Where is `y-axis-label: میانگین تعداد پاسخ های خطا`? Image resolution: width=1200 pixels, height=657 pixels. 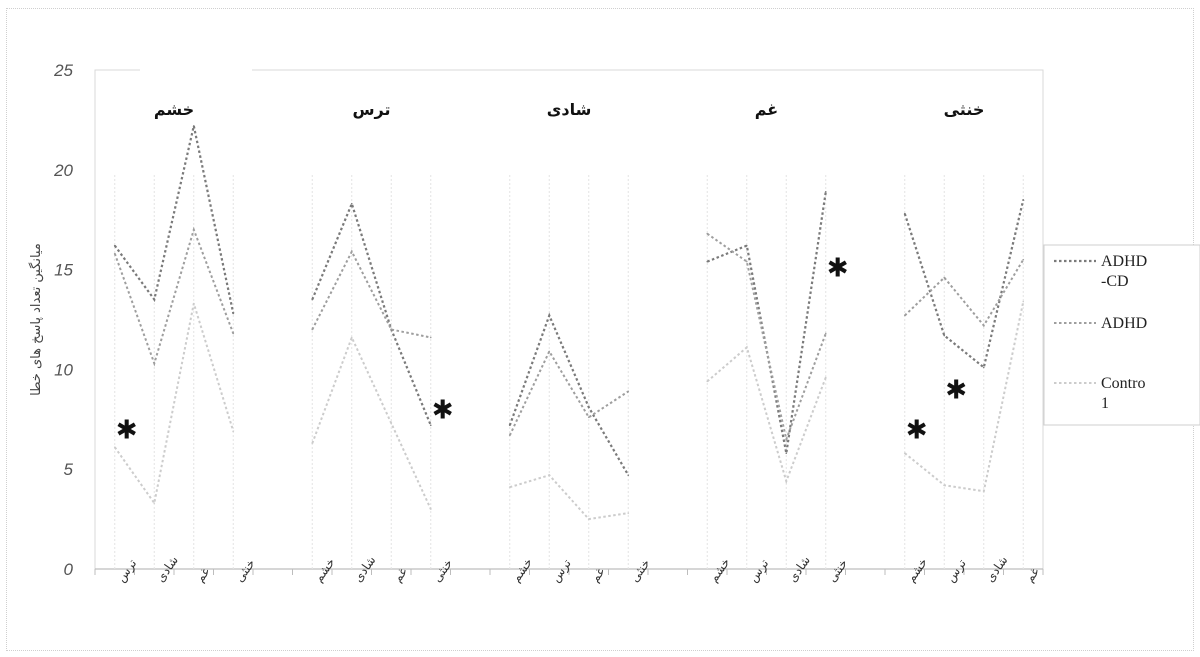
y-axis-label: میانگین تعداد پاسخ های خطا is located at coordinates (36, 319).